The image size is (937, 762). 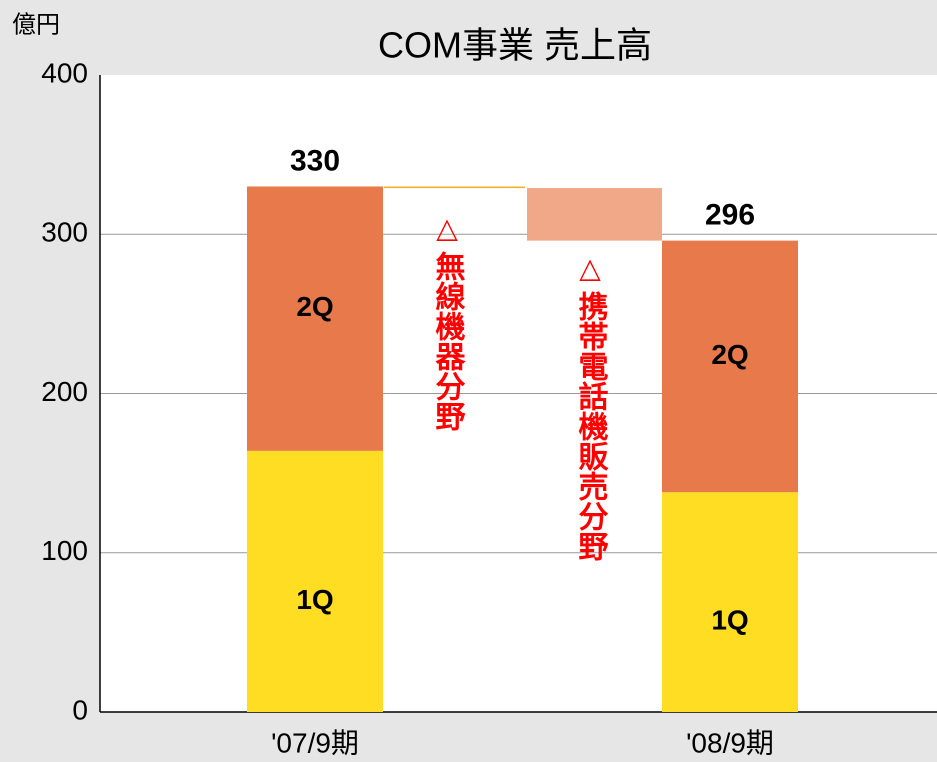 What do you see at coordinates (64, 391) in the screenshot?
I see `y-tick-label: 200` at bounding box center [64, 391].